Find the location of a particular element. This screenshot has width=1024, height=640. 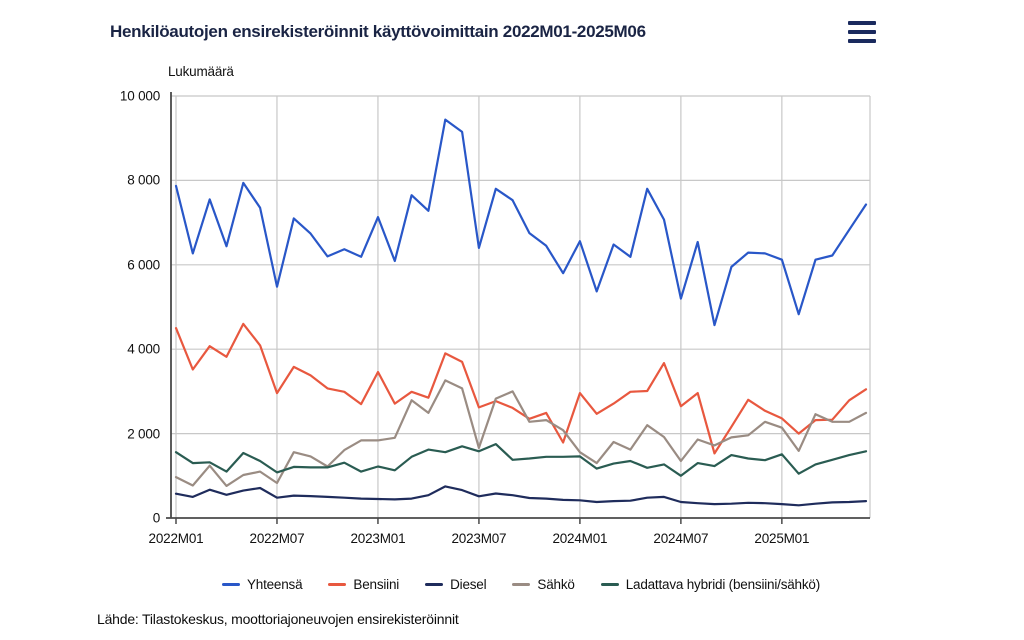

legend-item-yhteens-: Yhteensä is located at coordinates (262, 584).